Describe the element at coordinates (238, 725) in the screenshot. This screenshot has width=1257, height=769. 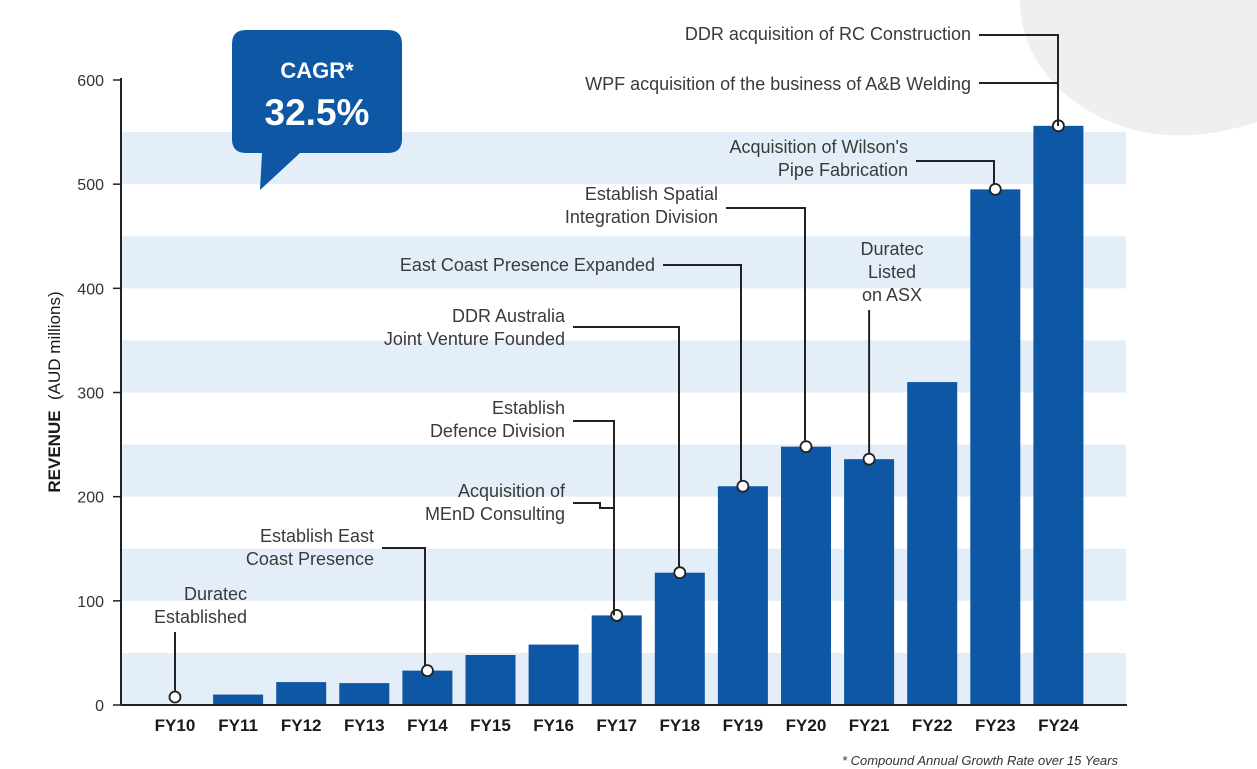
I see `x-tick-label: FY11` at that location.